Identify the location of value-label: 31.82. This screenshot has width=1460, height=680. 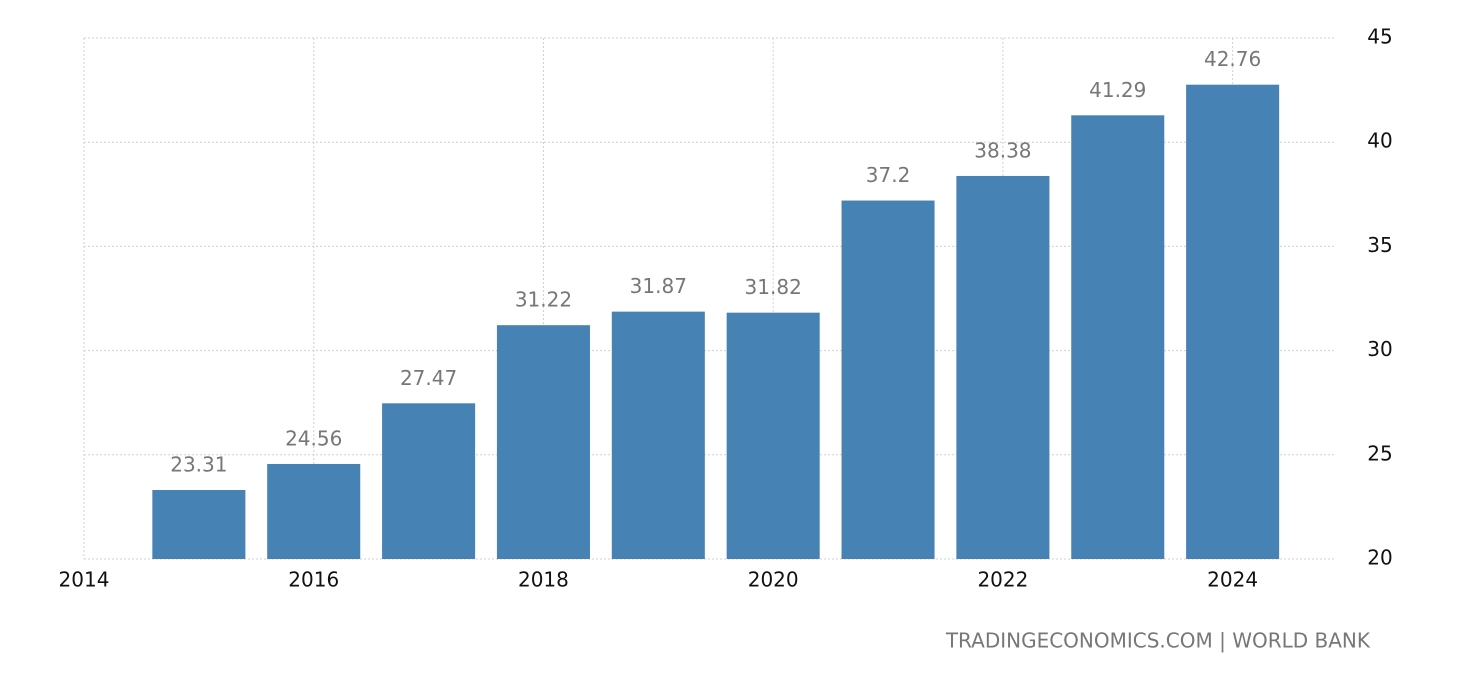
(773, 287).